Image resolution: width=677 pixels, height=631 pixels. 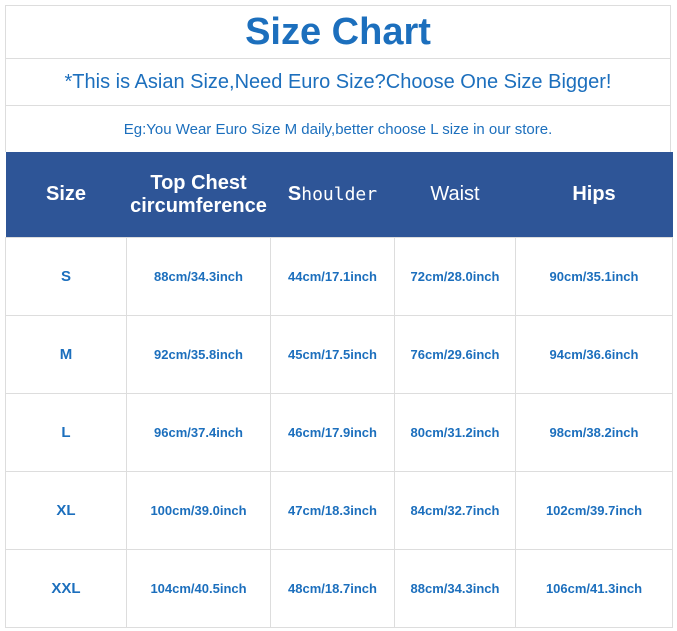 What do you see at coordinates (66, 276) in the screenshot?
I see `cell-size: S` at bounding box center [66, 276].